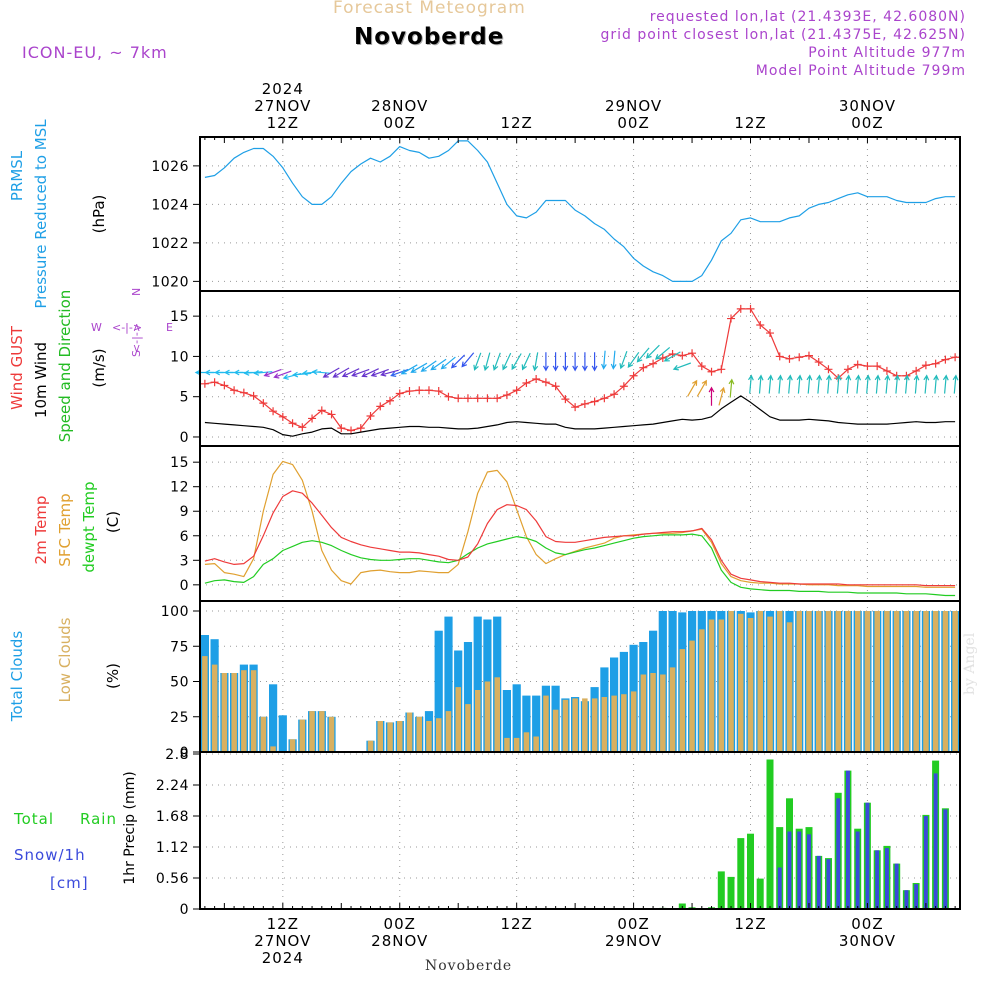 The width and height of the screenshot is (1000, 1000). What do you see at coordinates (576, 375) in the screenshot?
I see `wind-direction-arrows` at bounding box center [576, 375].